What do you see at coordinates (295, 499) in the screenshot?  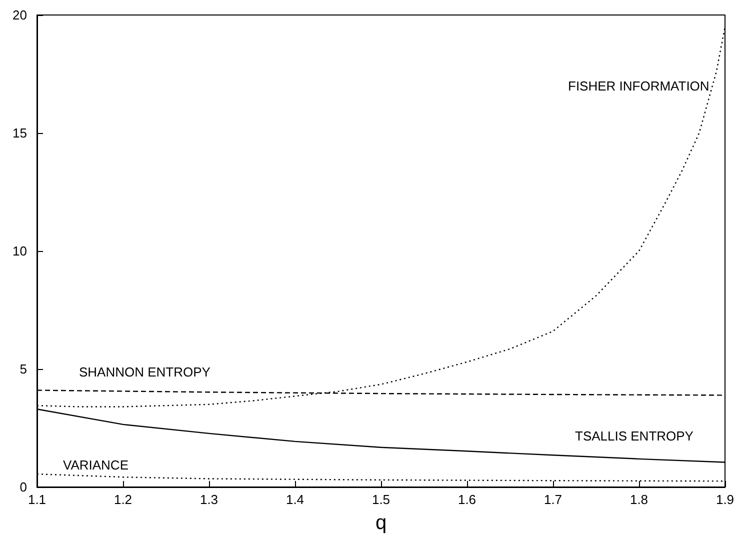 I see `x-tick-label: 1.4` at bounding box center [295, 499].